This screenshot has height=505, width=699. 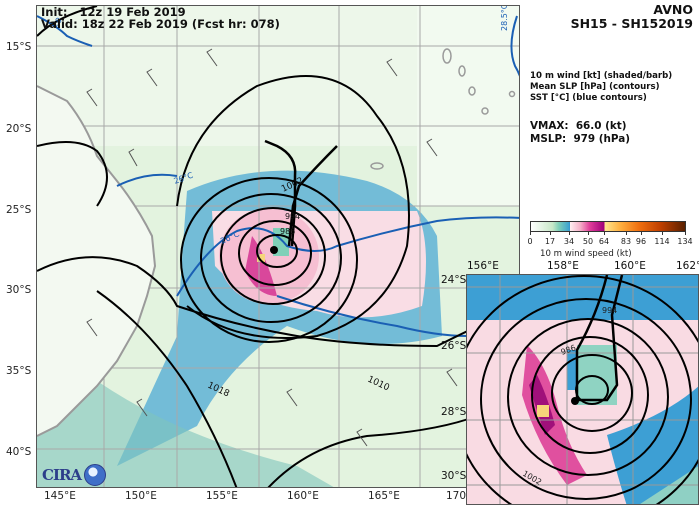 I want to click on lat-label: 15°S, so click(x=19, y=47).